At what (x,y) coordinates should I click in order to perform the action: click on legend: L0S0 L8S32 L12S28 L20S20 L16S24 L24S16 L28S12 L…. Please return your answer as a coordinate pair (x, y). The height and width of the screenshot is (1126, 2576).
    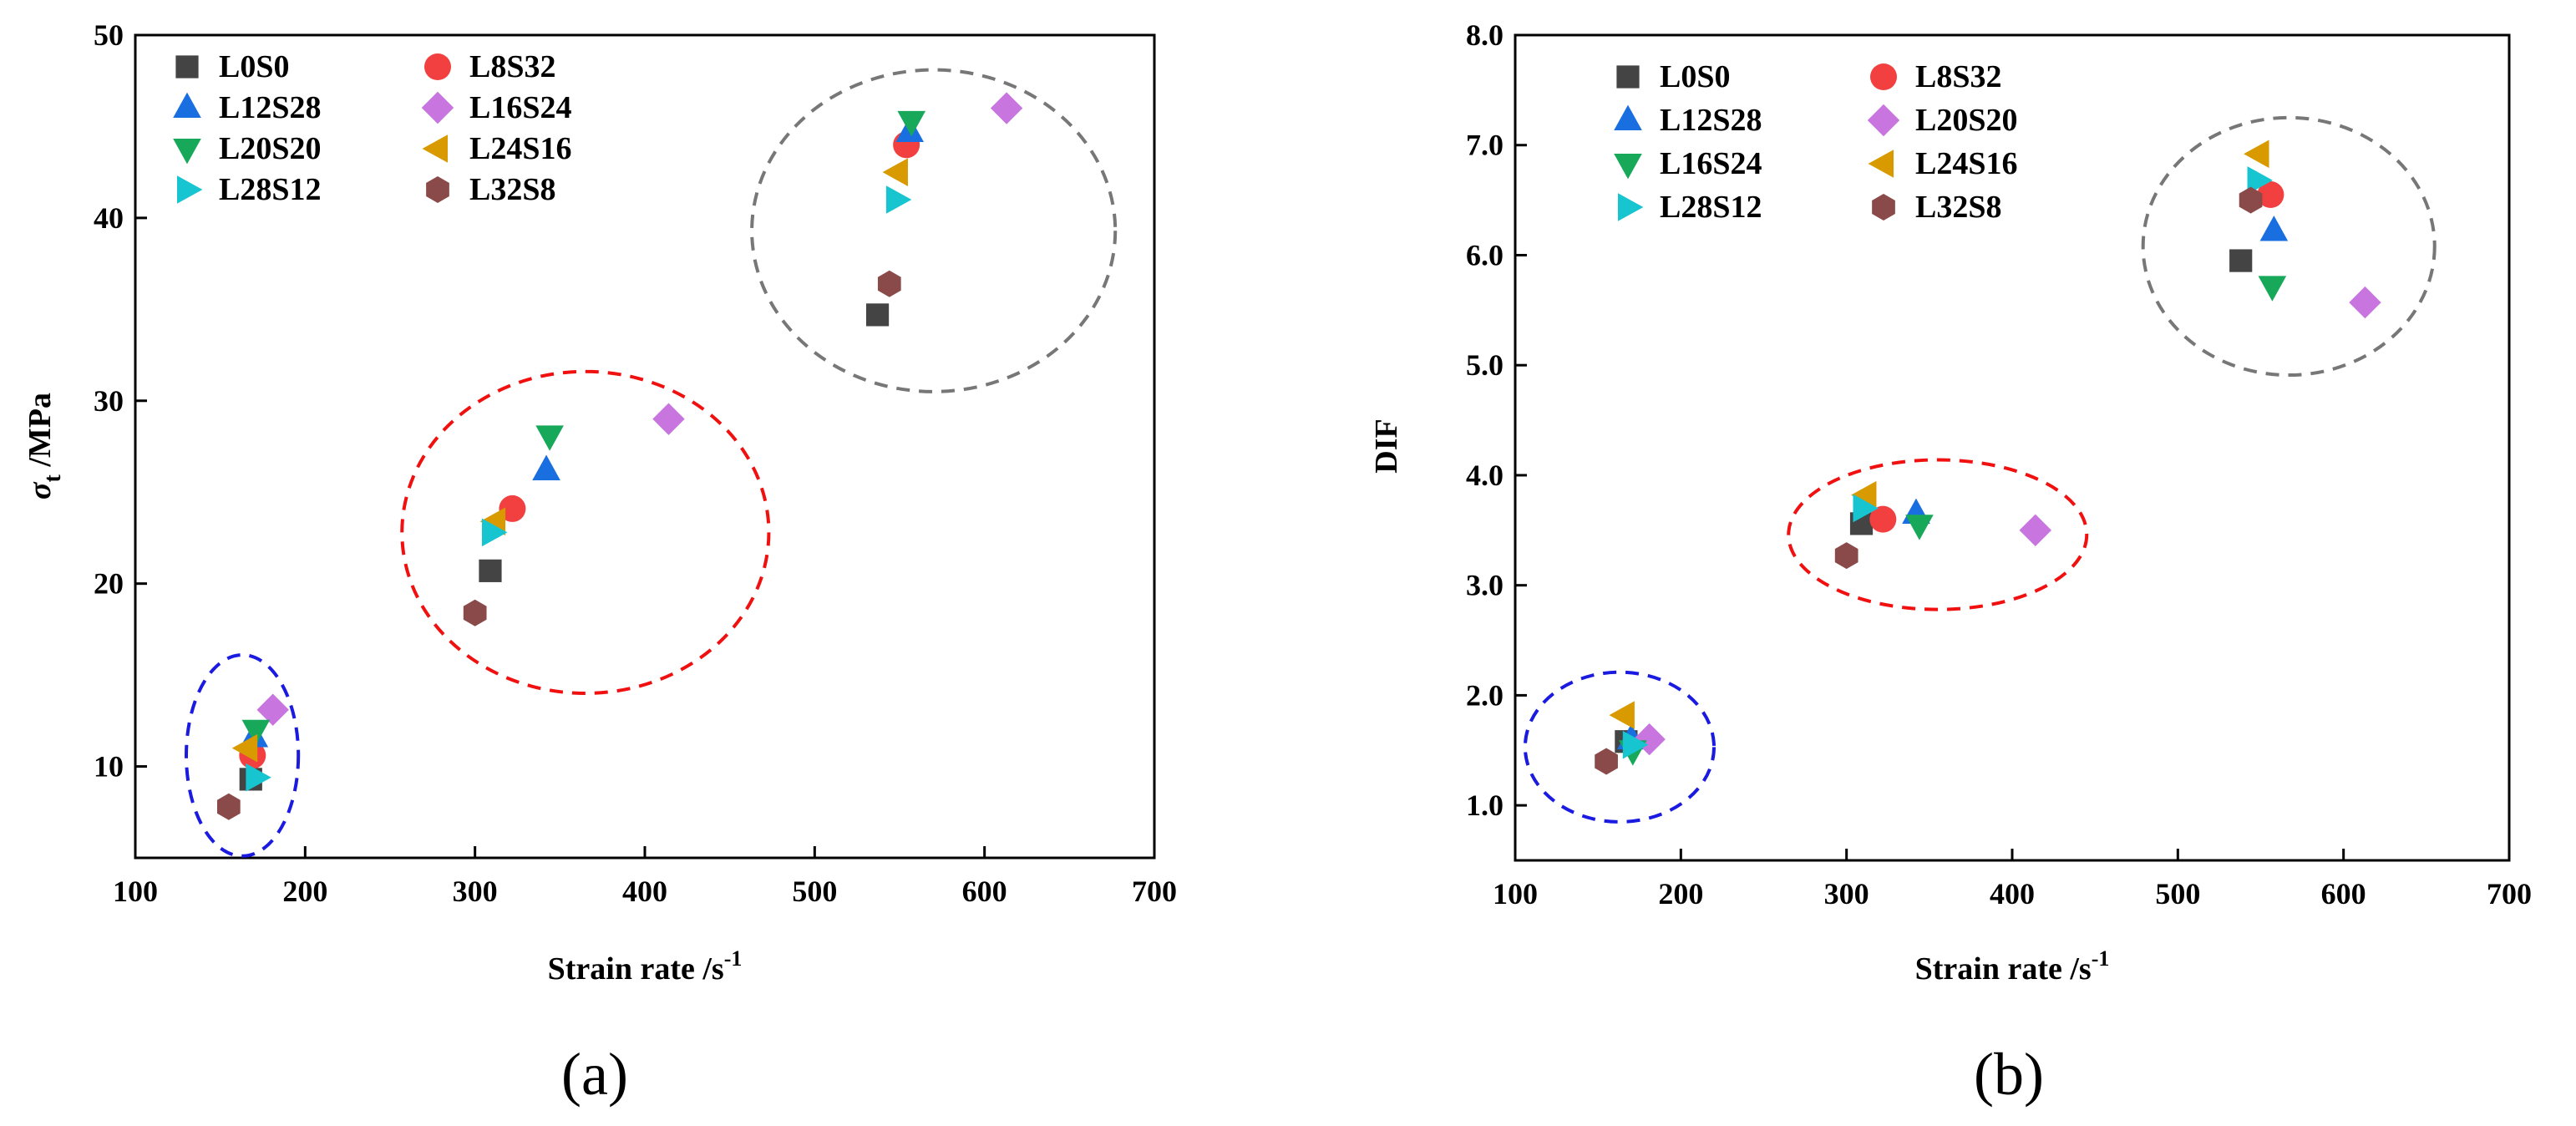
    Looking at the image, I should click on (1815, 142).